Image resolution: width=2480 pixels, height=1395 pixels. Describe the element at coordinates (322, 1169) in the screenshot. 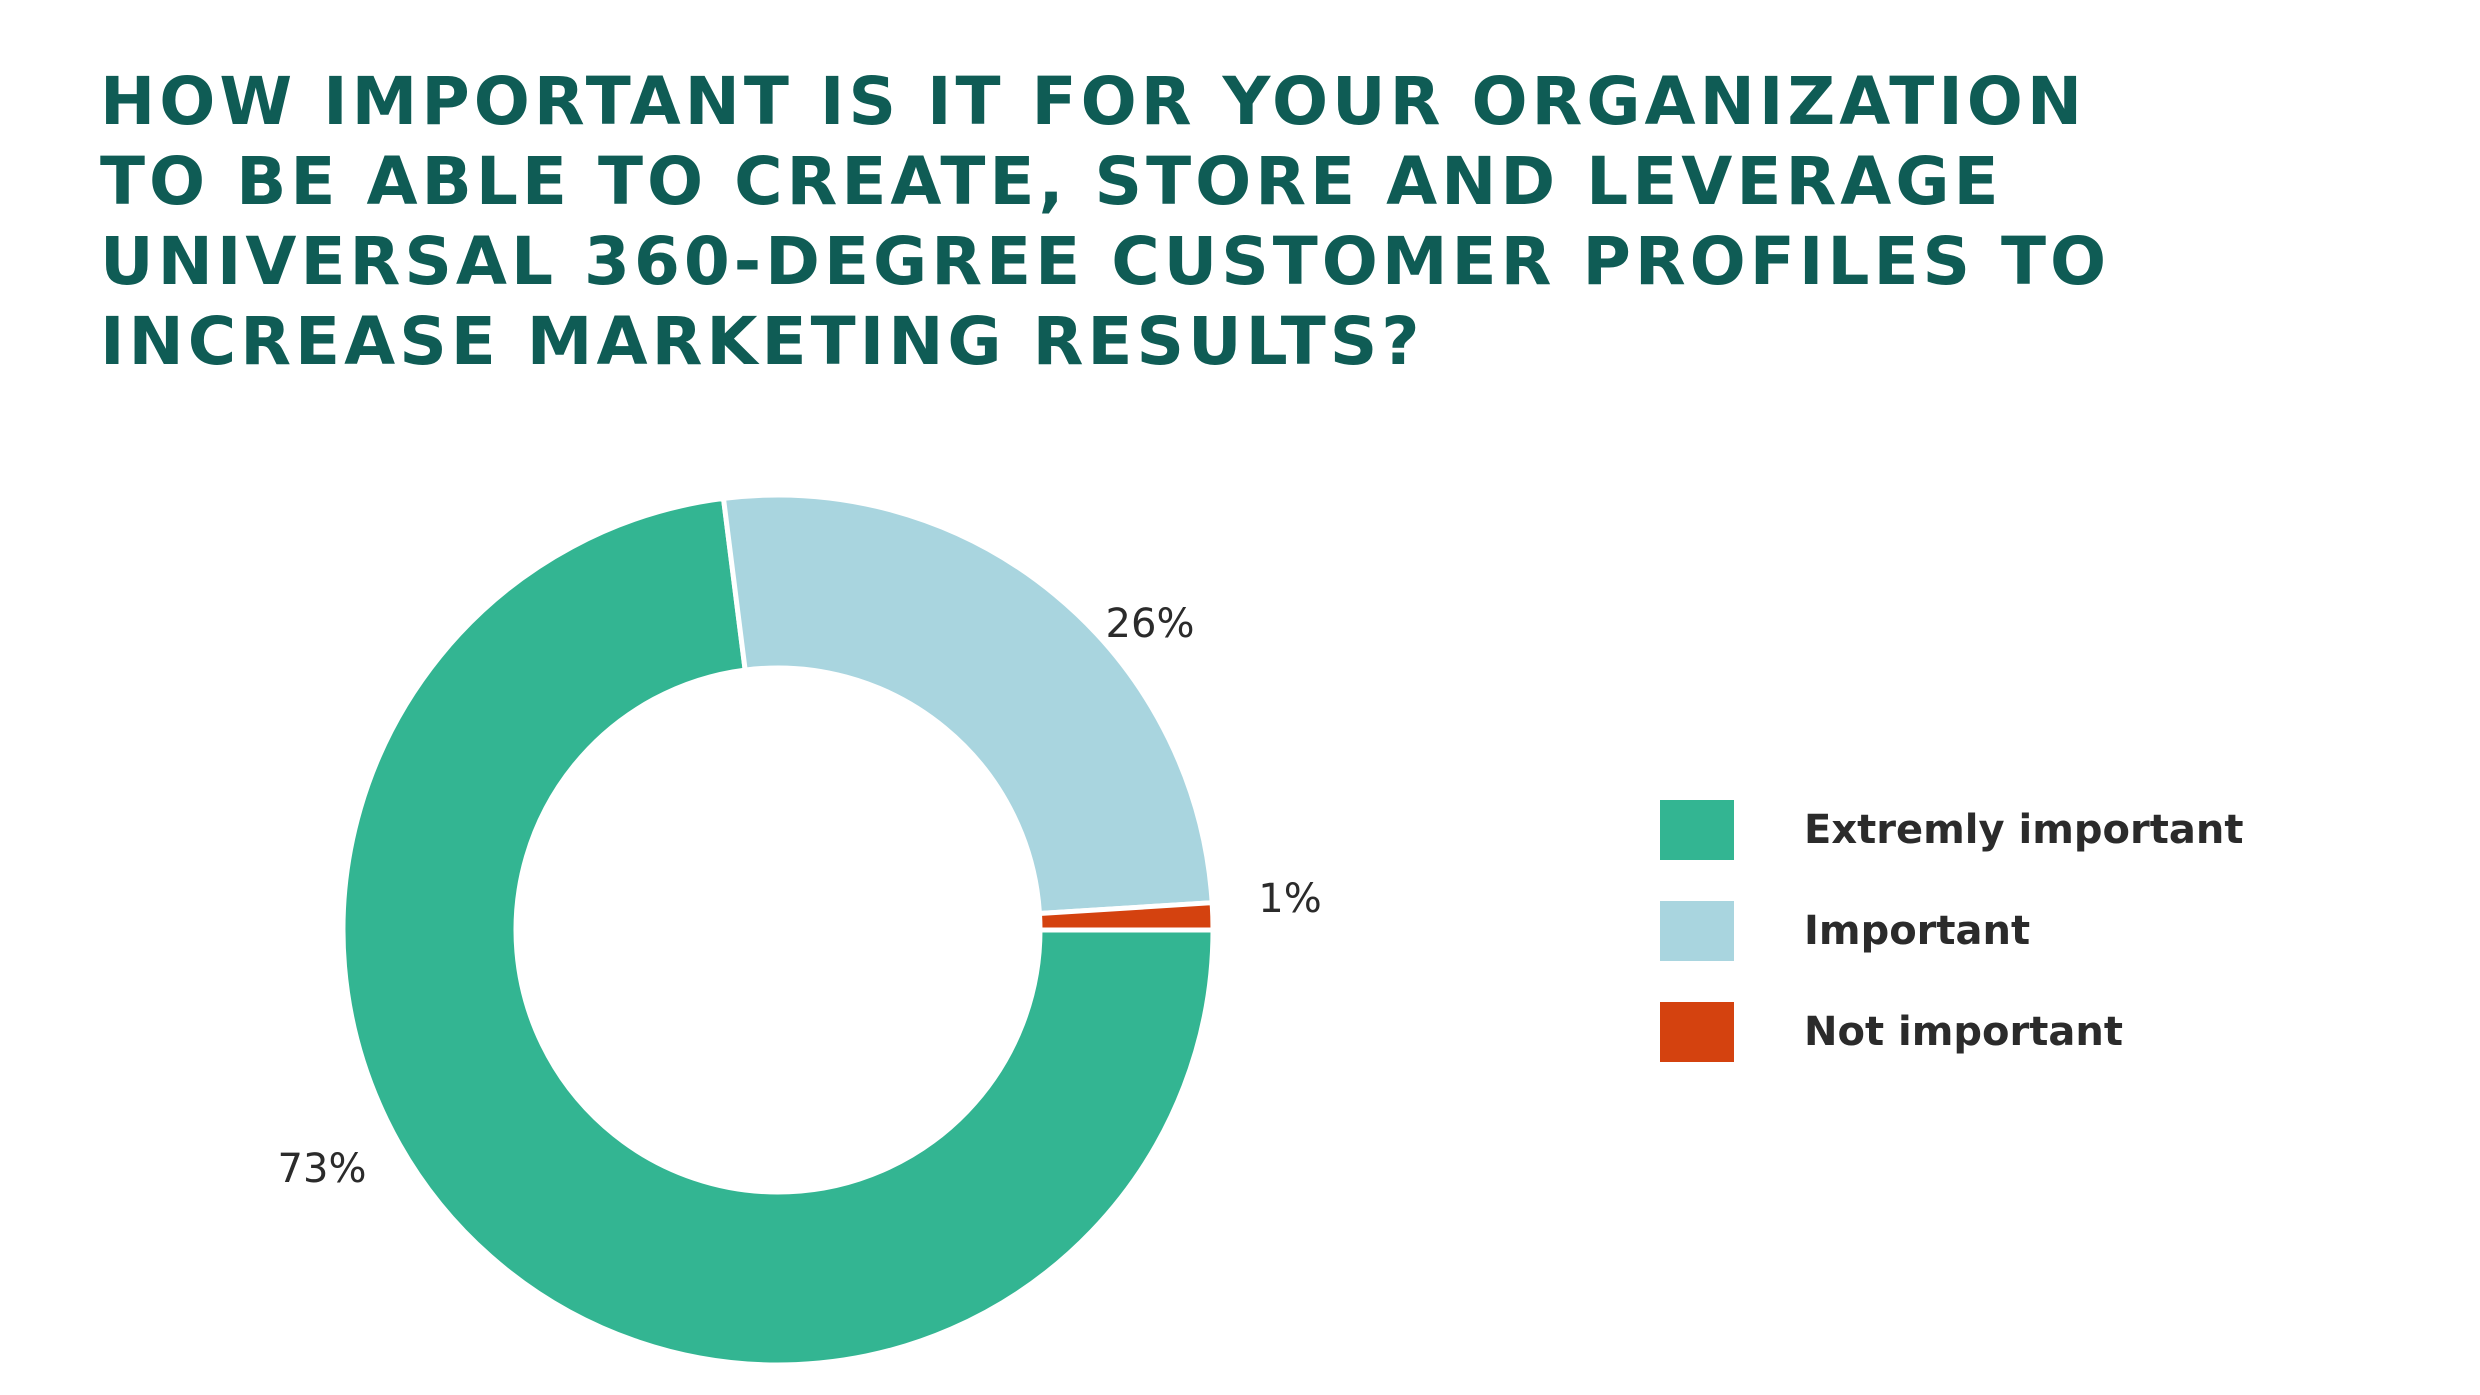

I see `slice-label-extremly-important: 73%` at that location.